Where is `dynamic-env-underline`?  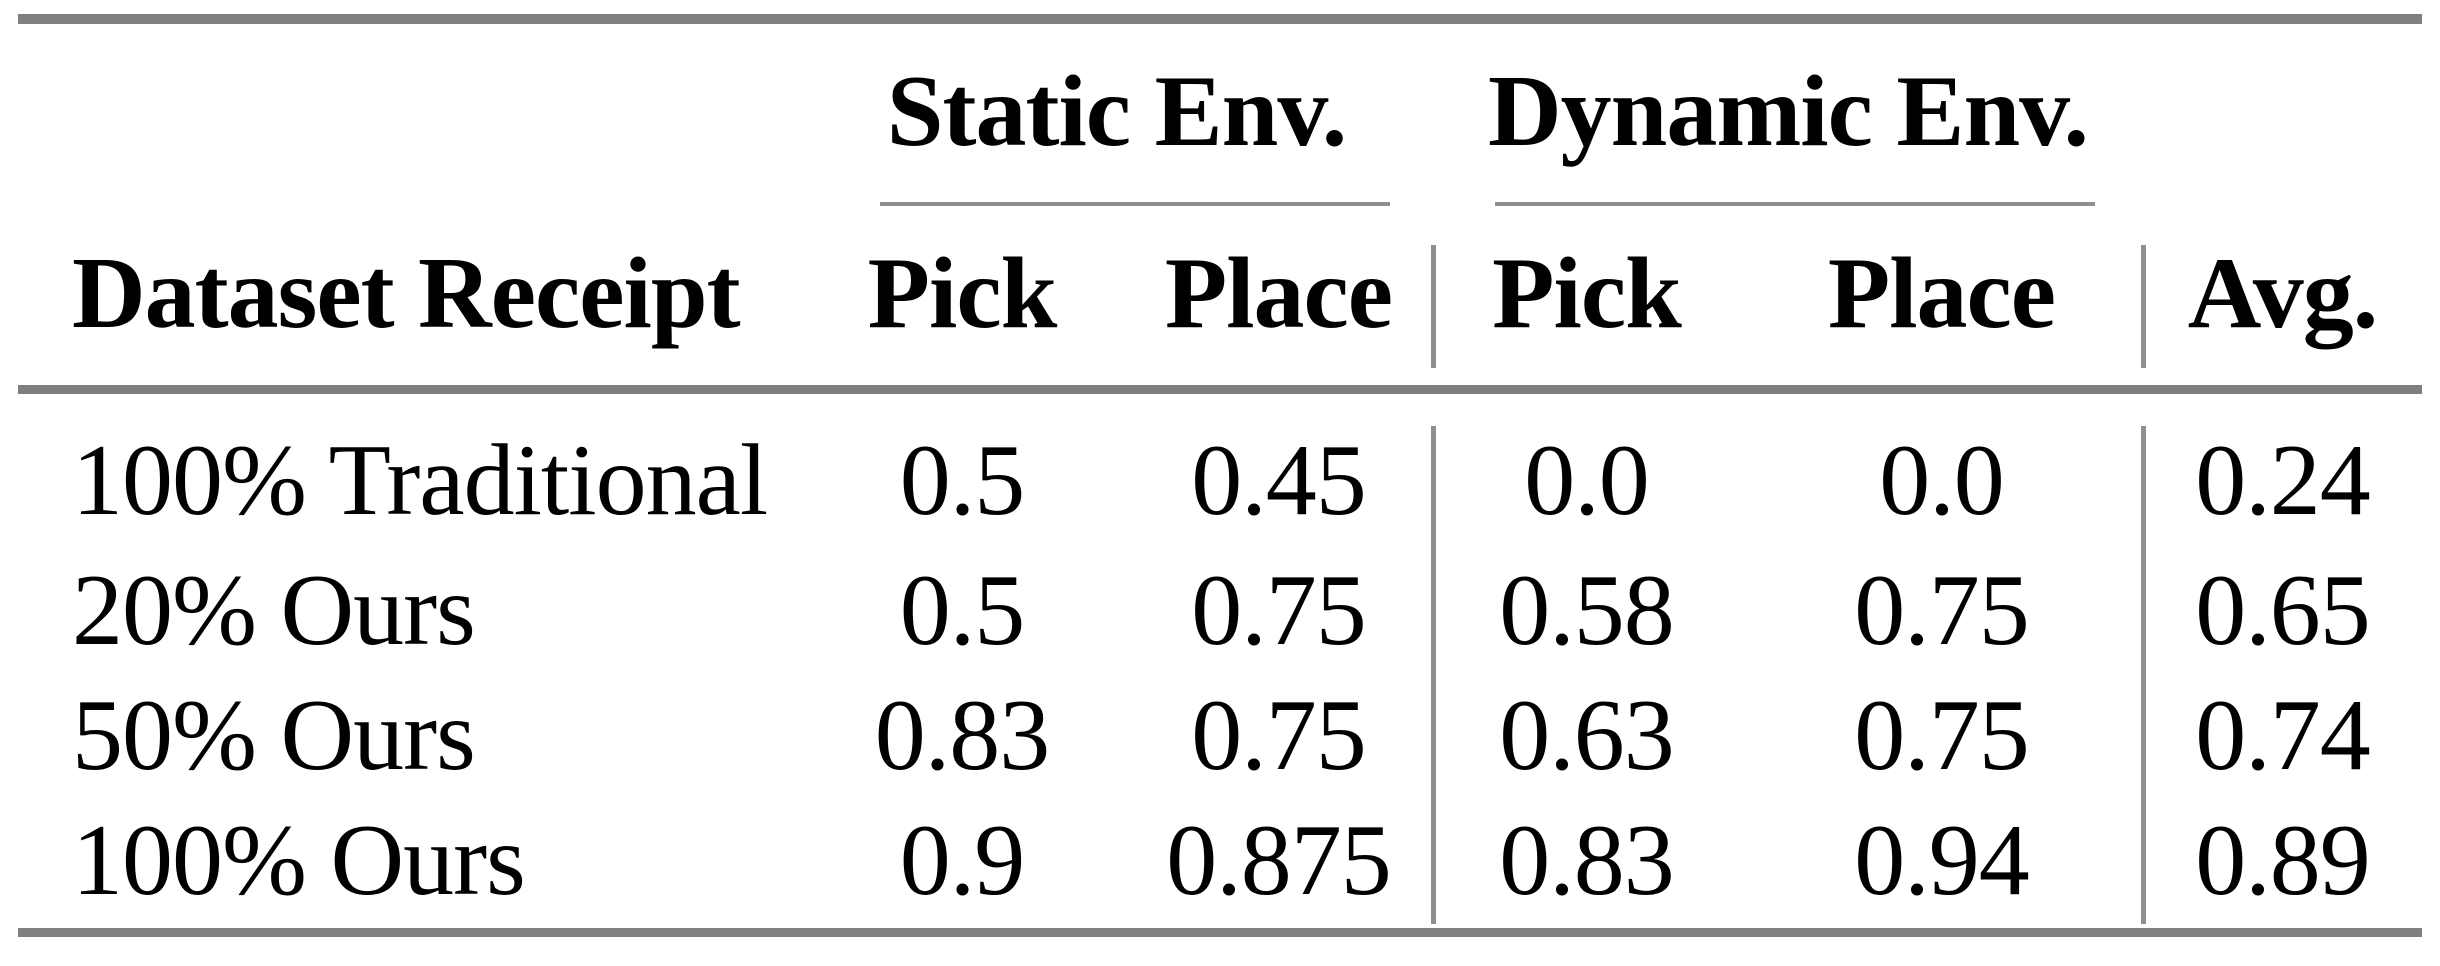 dynamic-env-underline is located at coordinates (1795, 204).